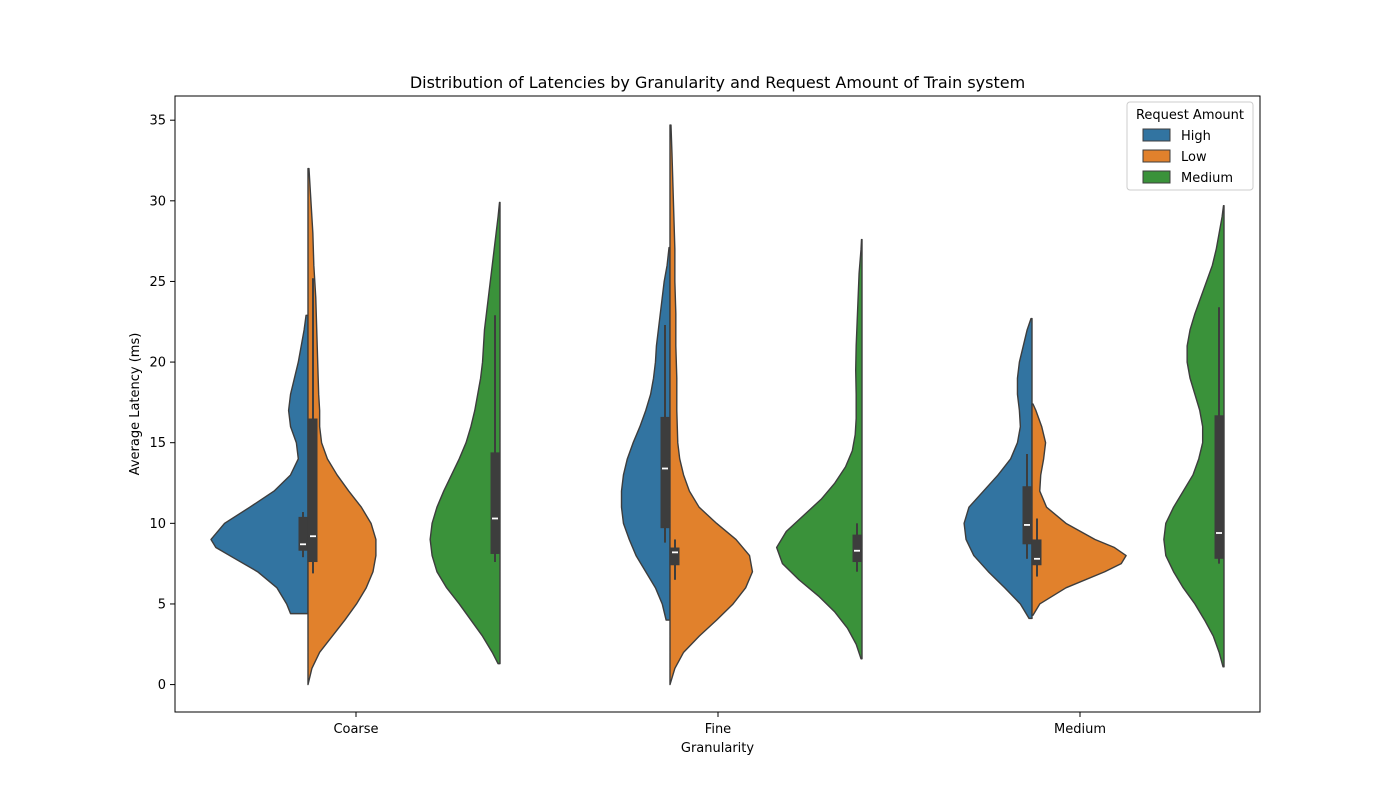  Describe the element at coordinates (135, 404) in the screenshot. I see `y-axis-label: Average Latency (ms)` at that location.